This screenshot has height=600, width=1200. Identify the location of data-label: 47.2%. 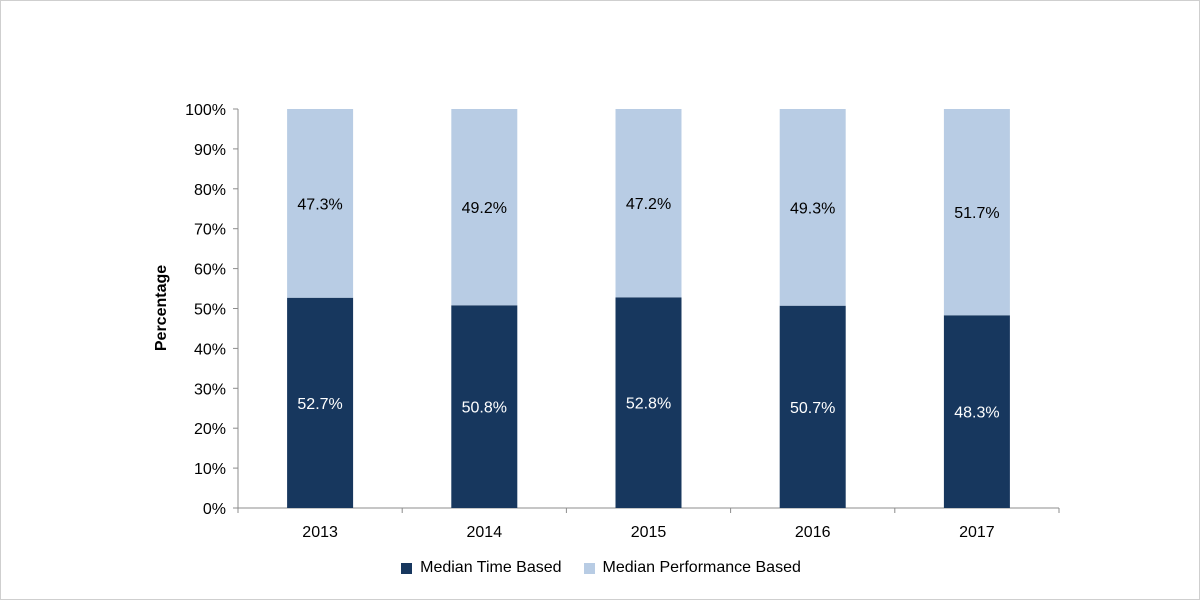
(648, 204).